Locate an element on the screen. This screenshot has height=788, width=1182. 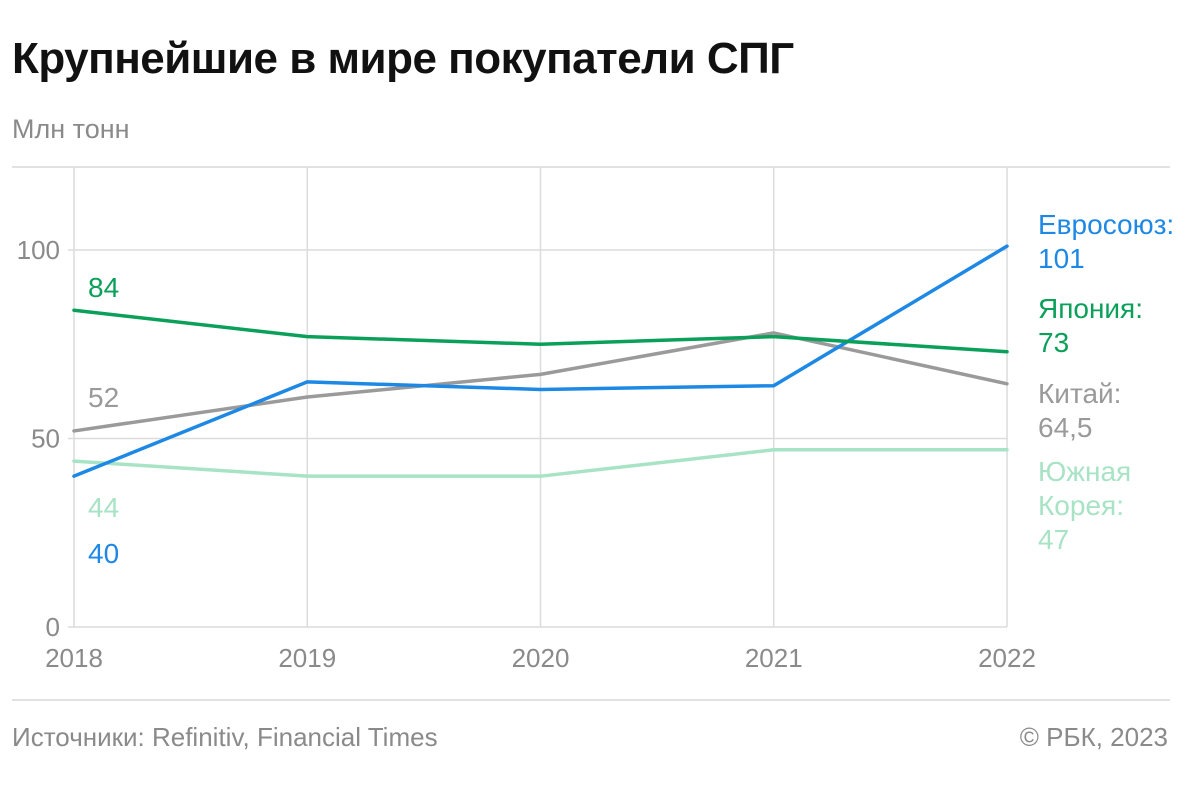
end-label-china: Китай: is located at coordinates (1079, 393).